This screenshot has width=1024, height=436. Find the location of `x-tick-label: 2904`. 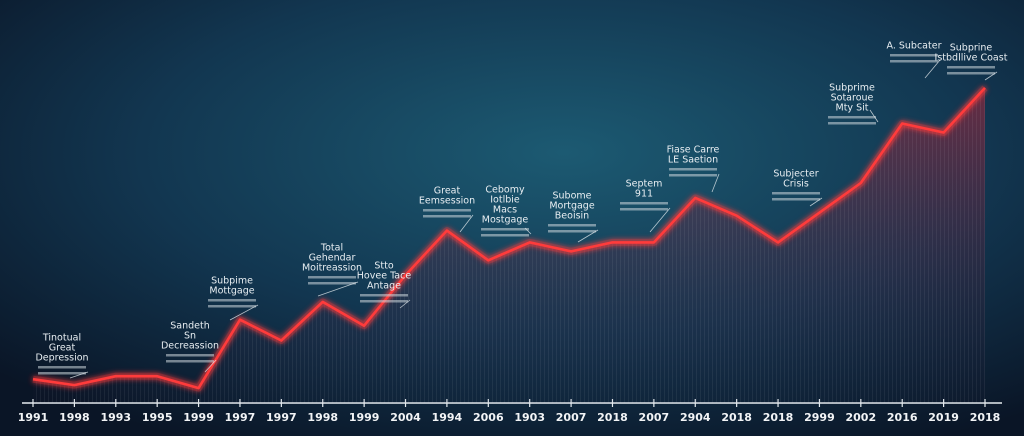

x-tick-label: 2904 is located at coordinates (695, 417).